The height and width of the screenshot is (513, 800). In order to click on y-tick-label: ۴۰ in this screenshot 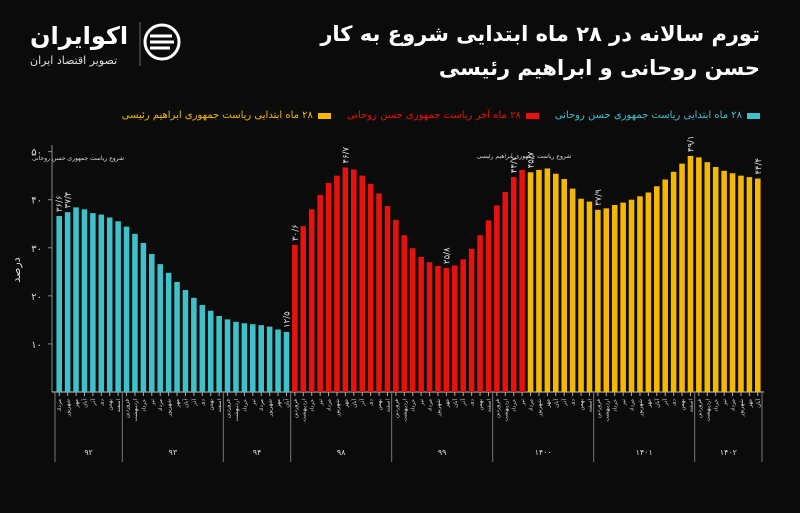, I will do `click(36, 201)`.